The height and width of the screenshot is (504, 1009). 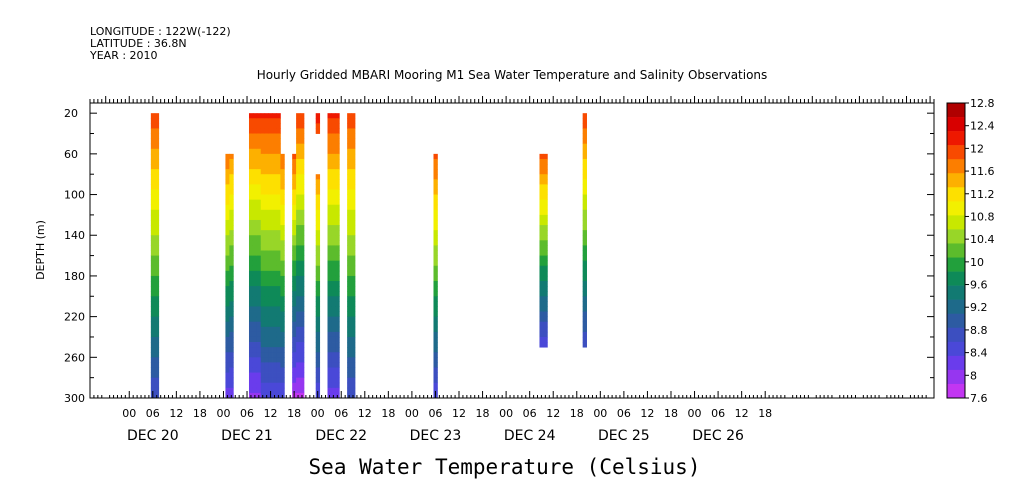 I want to click on y-axis-label: DEPTH (m), so click(x=40, y=250).